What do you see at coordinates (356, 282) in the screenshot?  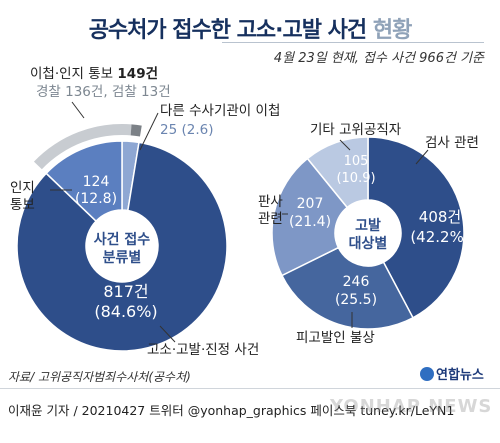 I see `data-label-right-unknown-value: 246` at bounding box center [356, 282].